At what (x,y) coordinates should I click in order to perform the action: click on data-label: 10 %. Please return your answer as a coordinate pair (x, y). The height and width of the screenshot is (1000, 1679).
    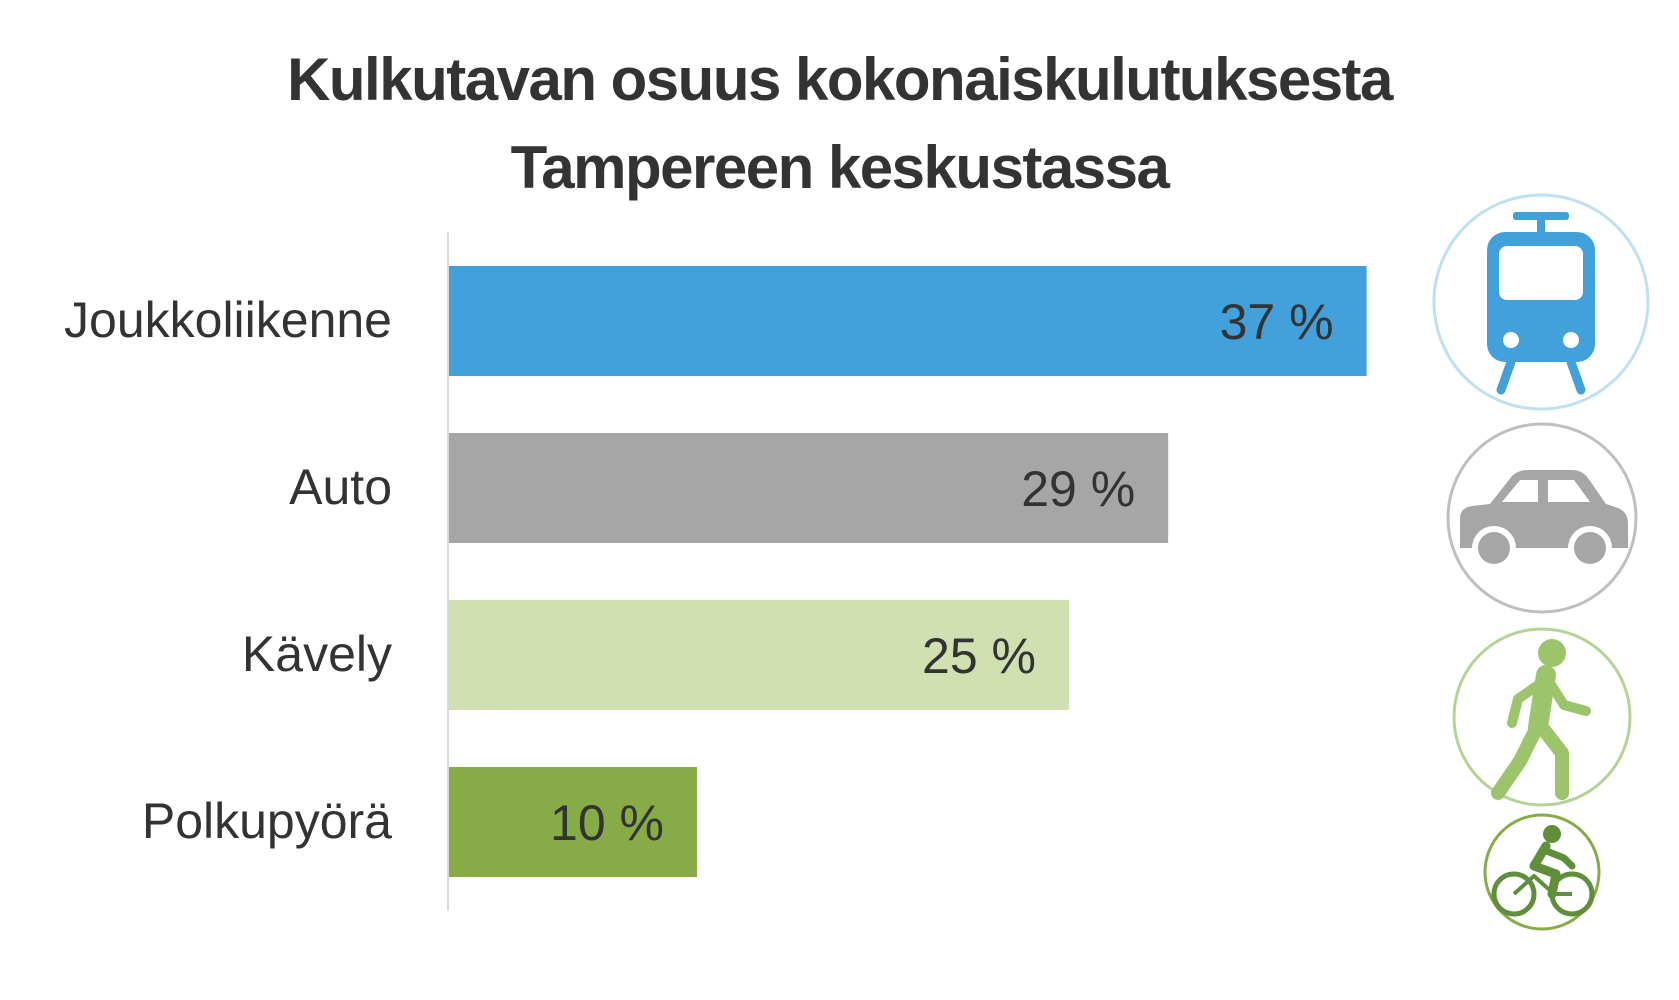
    Looking at the image, I should click on (607, 823).